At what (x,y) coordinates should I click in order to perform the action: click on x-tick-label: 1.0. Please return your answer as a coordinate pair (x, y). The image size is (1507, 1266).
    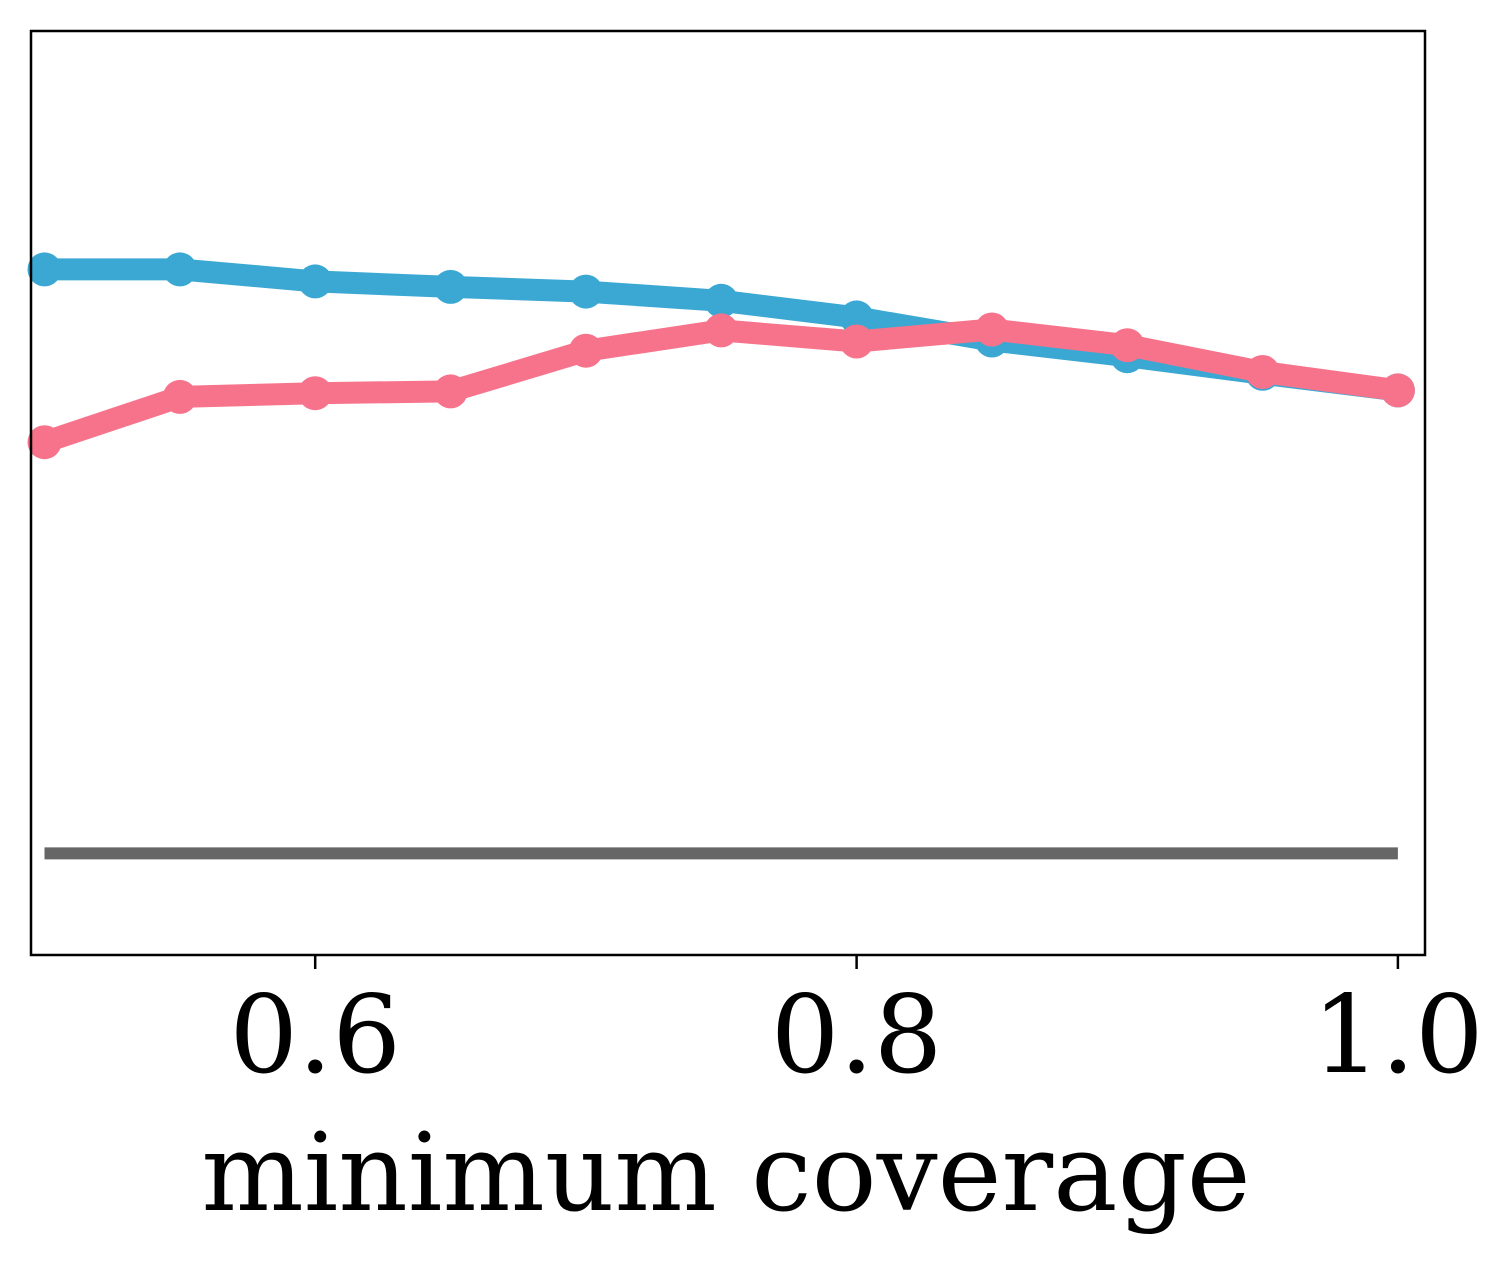
    Looking at the image, I should click on (1398, 1035).